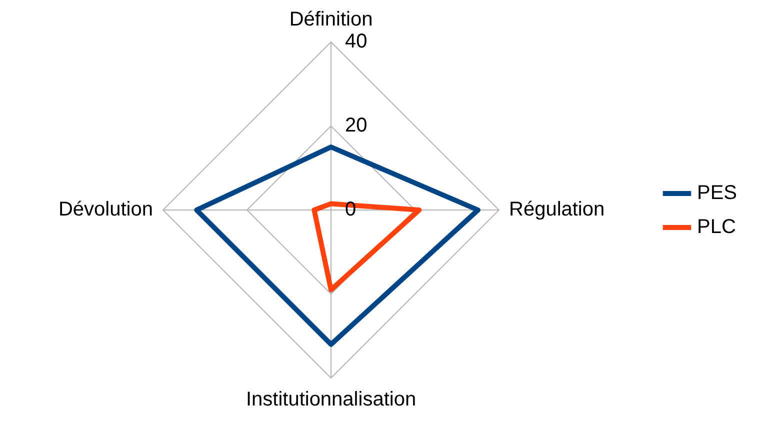 The image size is (757, 421). What do you see at coordinates (716, 227) in the screenshot?
I see `legend-label: PLC` at bounding box center [716, 227].